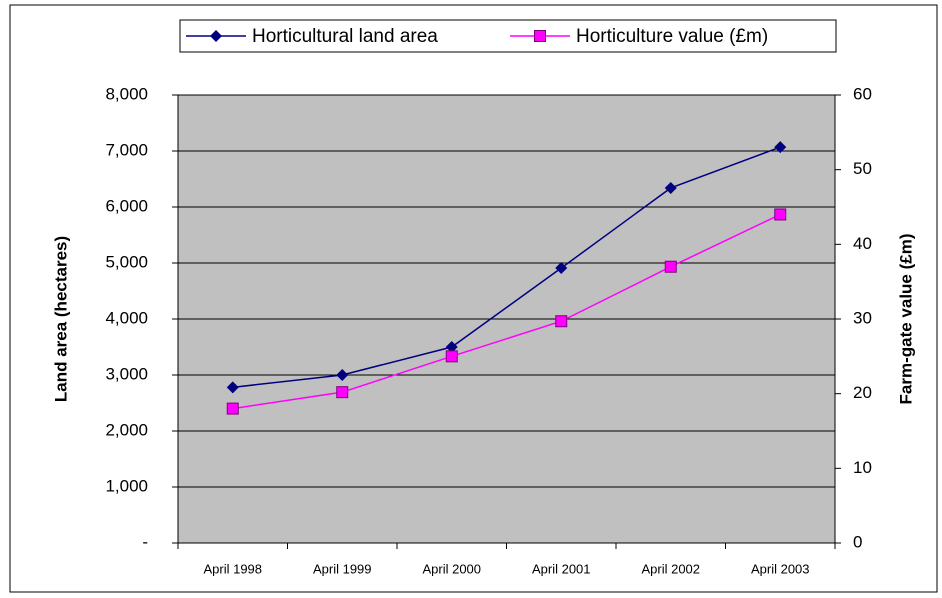  What do you see at coordinates (126, 373) in the screenshot?
I see `y-tick-label: 3,000` at bounding box center [126, 373].